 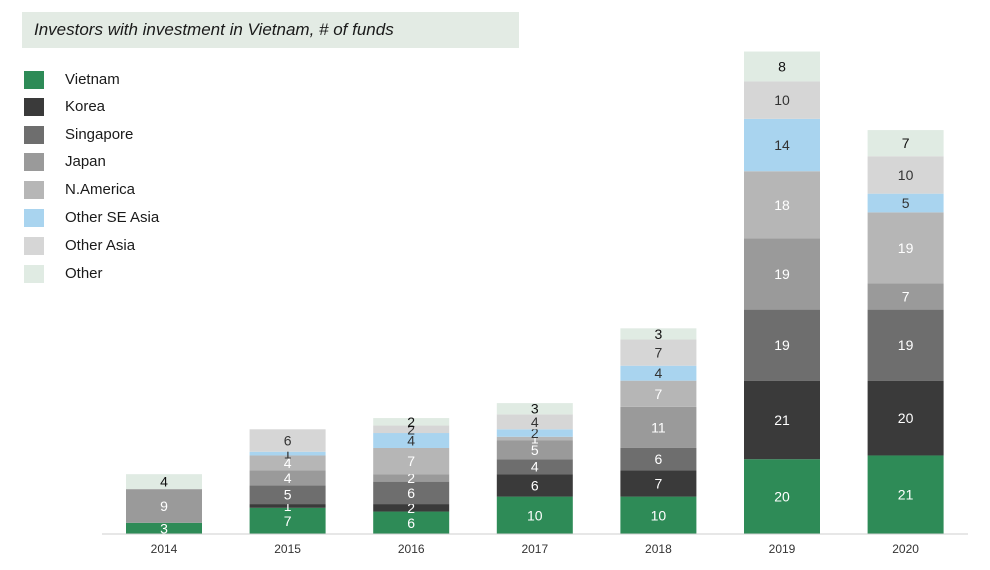 I want to click on legend-item: Other, so click(x=124, y=274).